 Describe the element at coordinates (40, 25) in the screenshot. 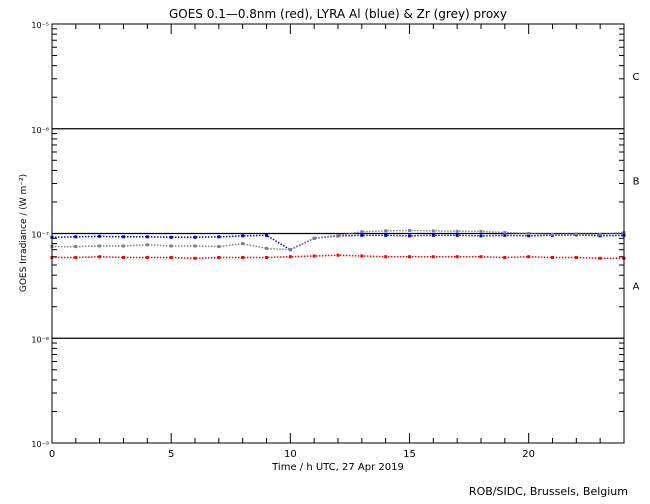

I see `y-tick-label: 10⁻⁵` at that location.